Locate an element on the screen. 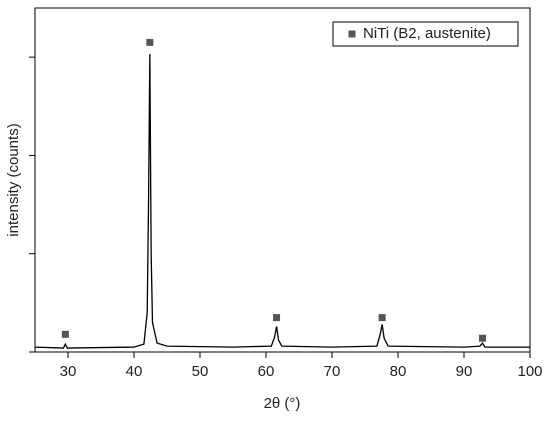 The height and width of the screenshot is (423, 550). x-tick-label: 30 is located at coordinates (68, 371).